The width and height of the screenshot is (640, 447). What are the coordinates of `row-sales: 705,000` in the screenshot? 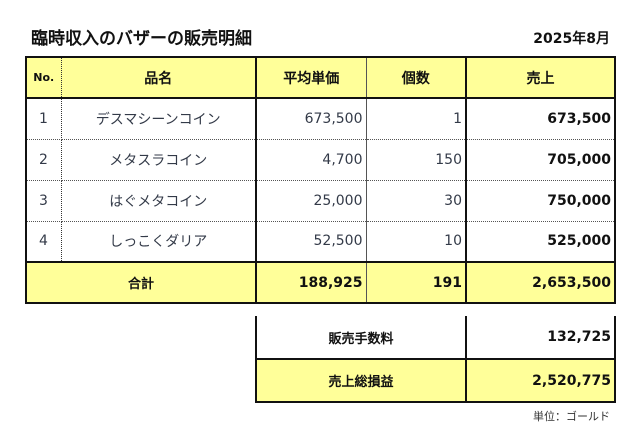 It's located at (541, 160).